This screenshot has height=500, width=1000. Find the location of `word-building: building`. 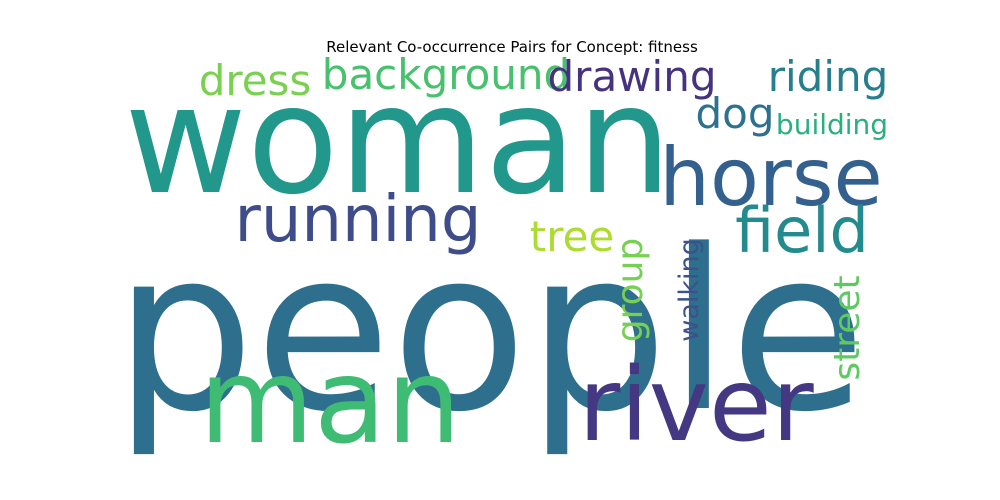

word-building: building is located at coordinates (832, 124).